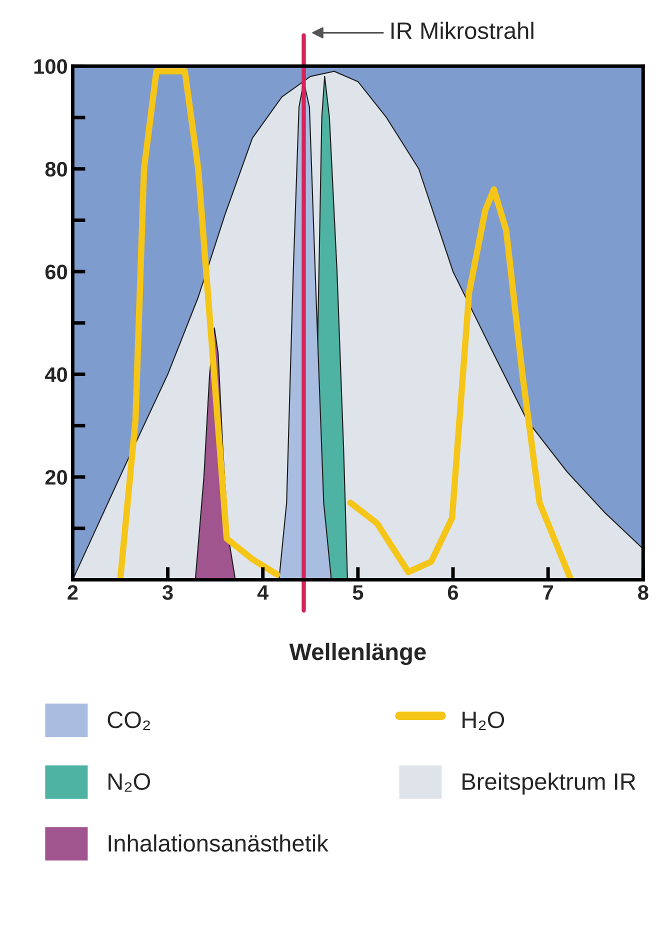 The height and width of the screenshot is (932, 661). I want to click on x-tick-label: 2, so click(73, 592).